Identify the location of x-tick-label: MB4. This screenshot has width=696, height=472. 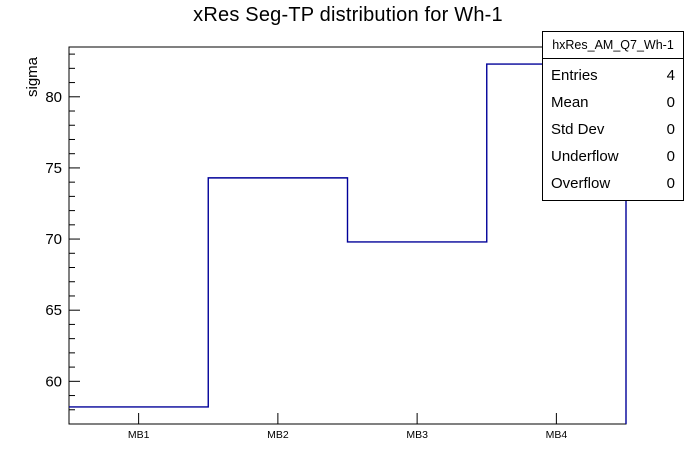
(557, 435).